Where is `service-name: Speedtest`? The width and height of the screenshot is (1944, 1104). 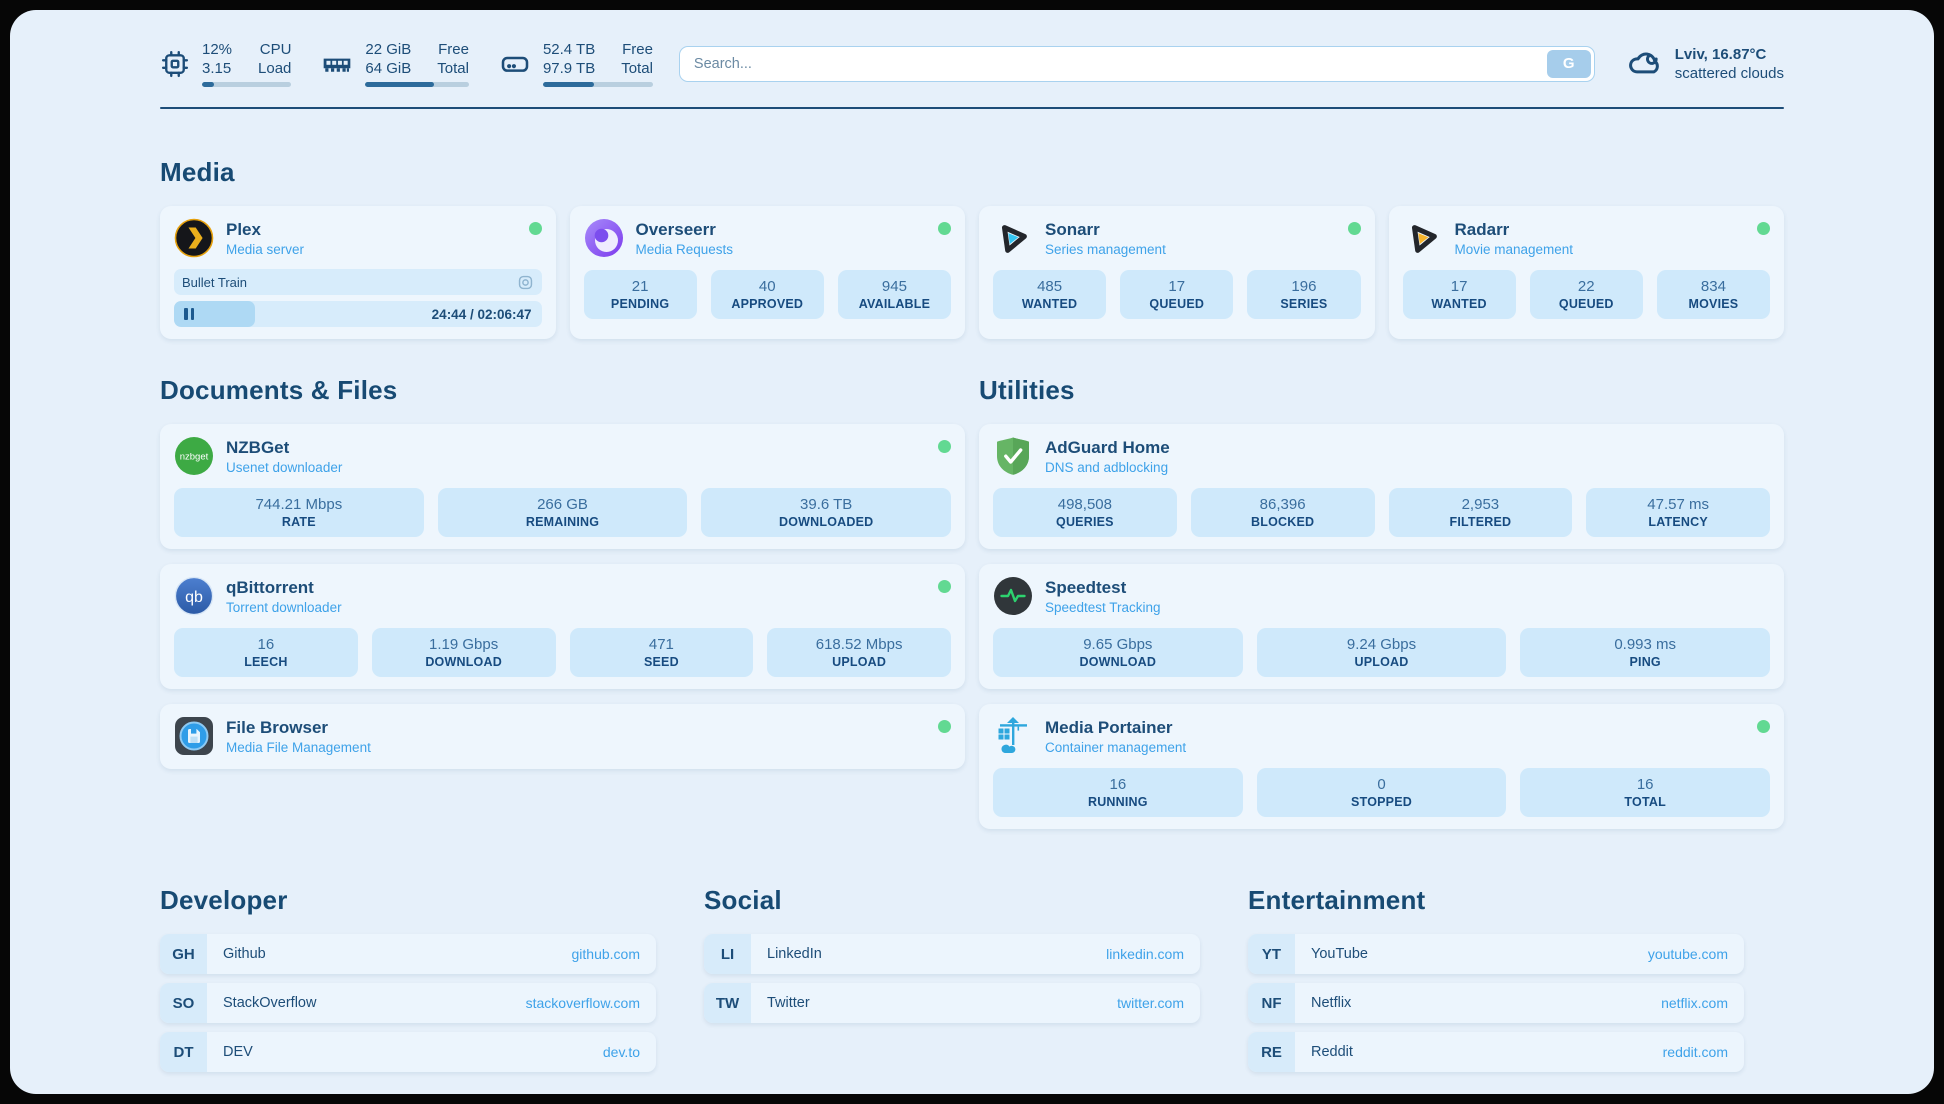 service-name: Speedtest is located at coordinates (1086, 587).